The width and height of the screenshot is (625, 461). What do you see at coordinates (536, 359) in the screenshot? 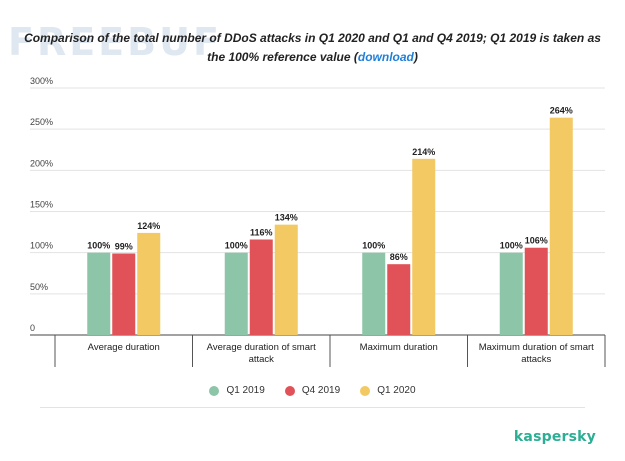
I see `x-tick-label: attacks` at bounding box center [536, 359].